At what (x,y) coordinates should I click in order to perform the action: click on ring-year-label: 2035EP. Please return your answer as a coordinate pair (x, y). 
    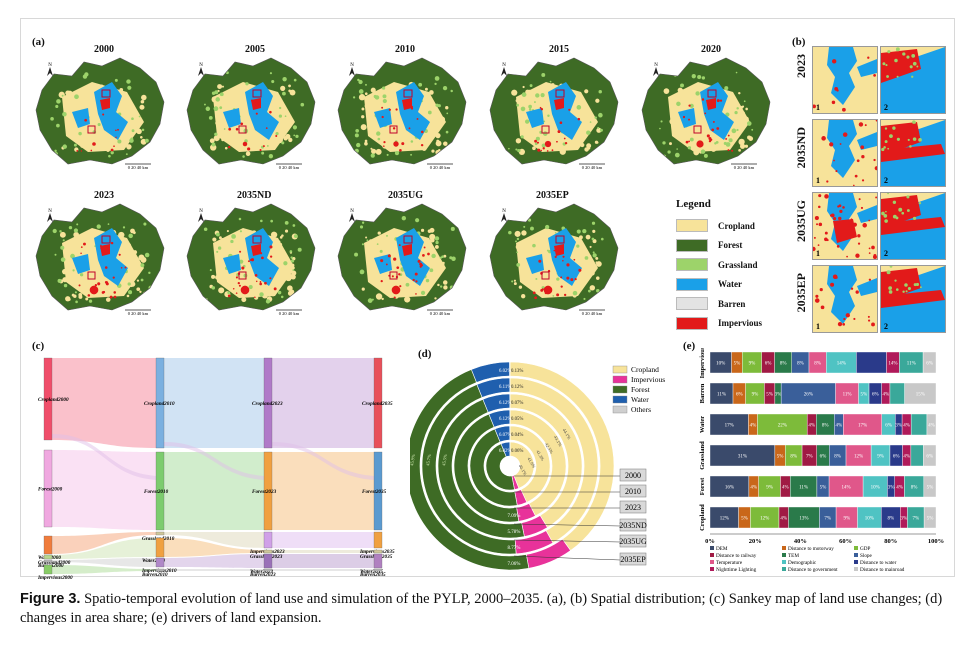
    Looking at the image, I should click on (633, 559).